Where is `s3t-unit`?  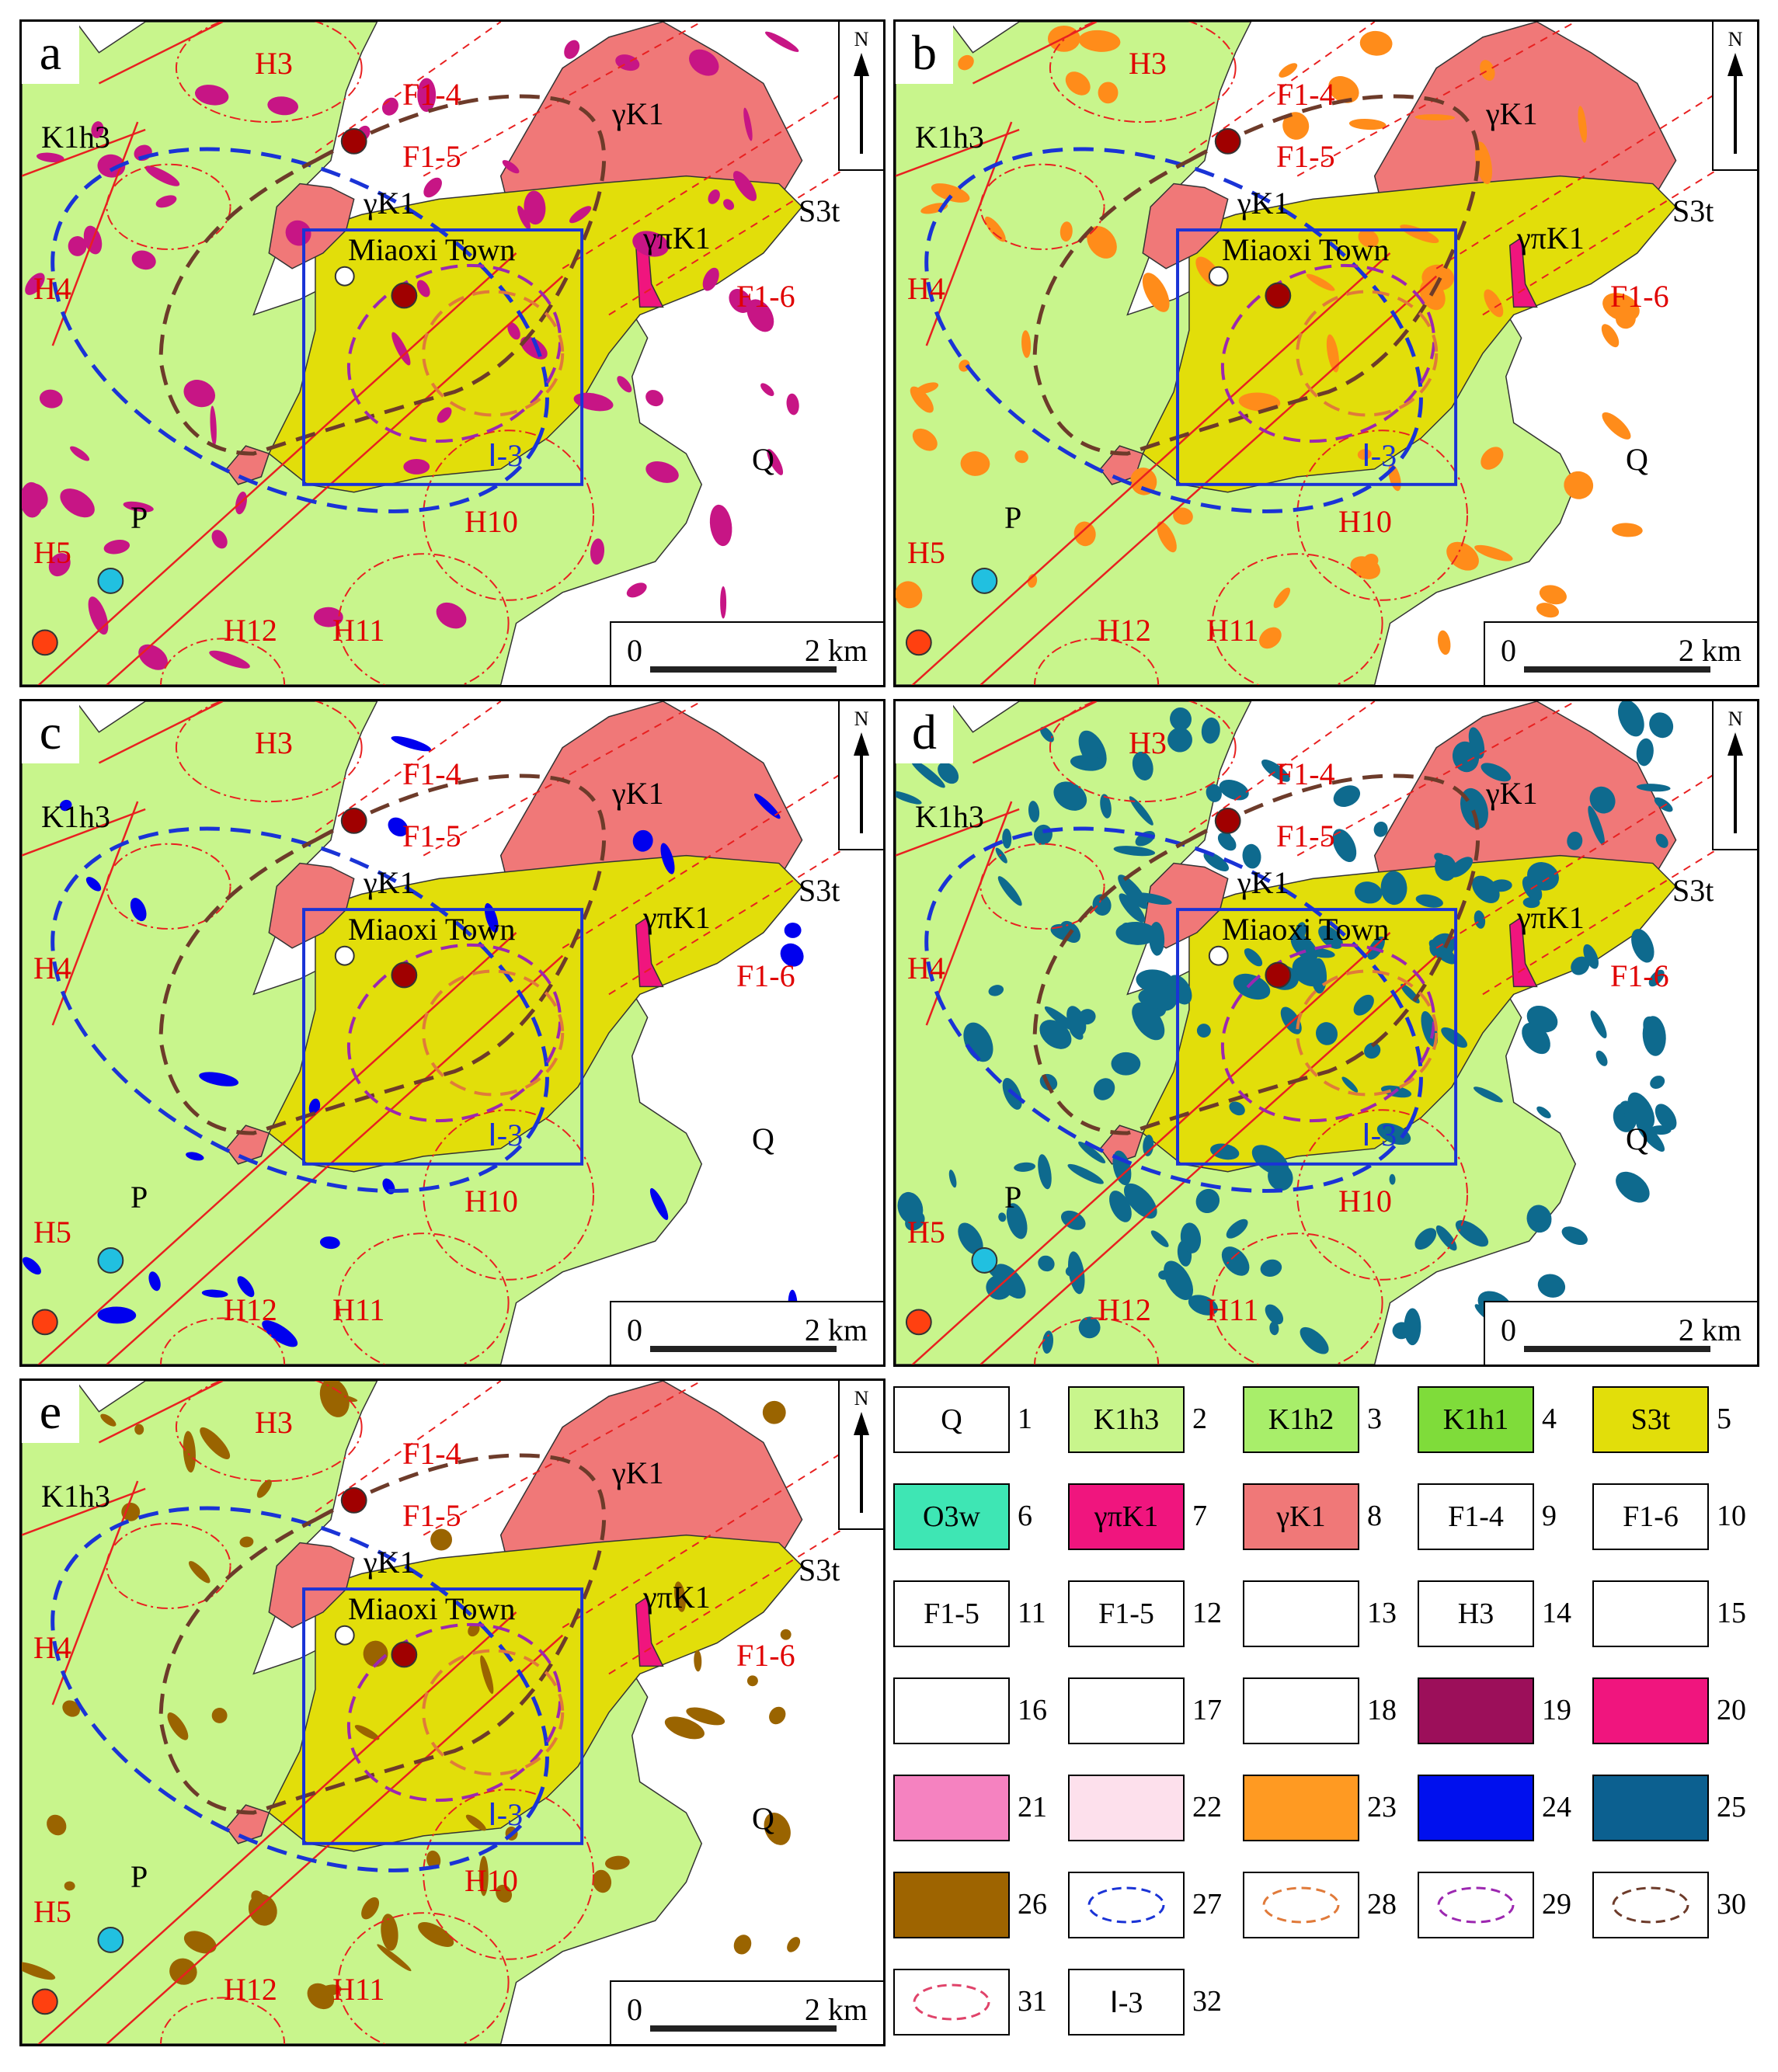
s3t-unit is located at coordinates (535, 1013).